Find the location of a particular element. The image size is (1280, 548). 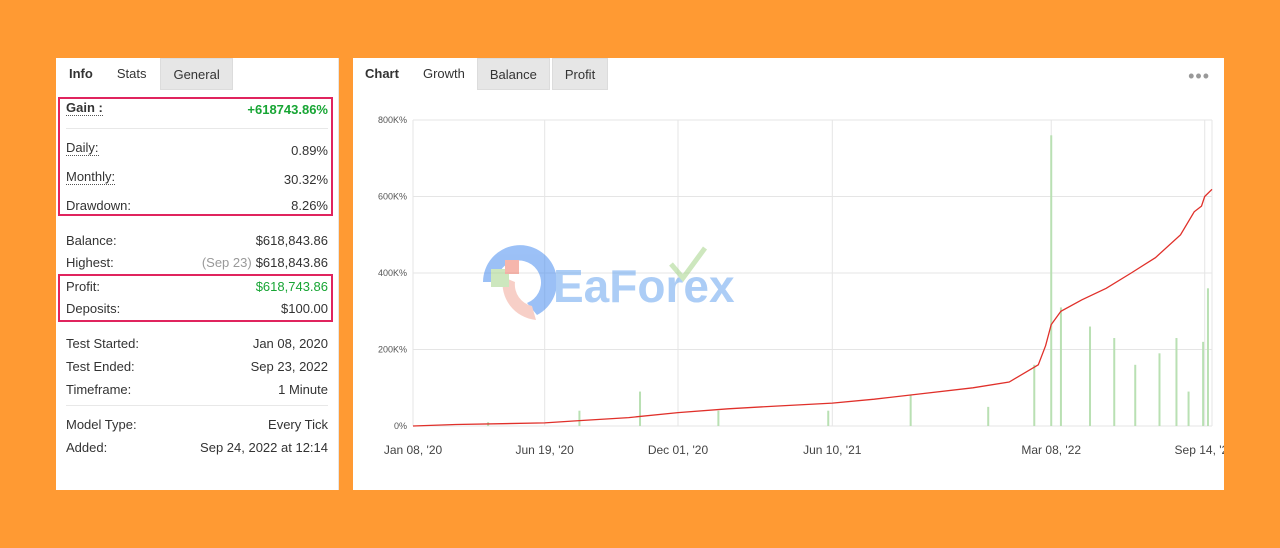

x-tick-label: Jun 19, '20 is located at coordinates (545, 450).